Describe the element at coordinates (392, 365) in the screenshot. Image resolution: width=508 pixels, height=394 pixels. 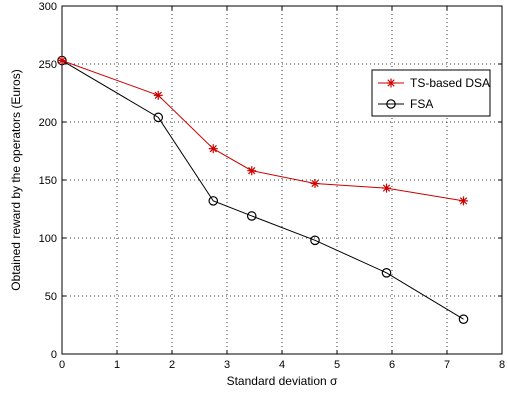
I see `x-tick-label: 6` at that location.